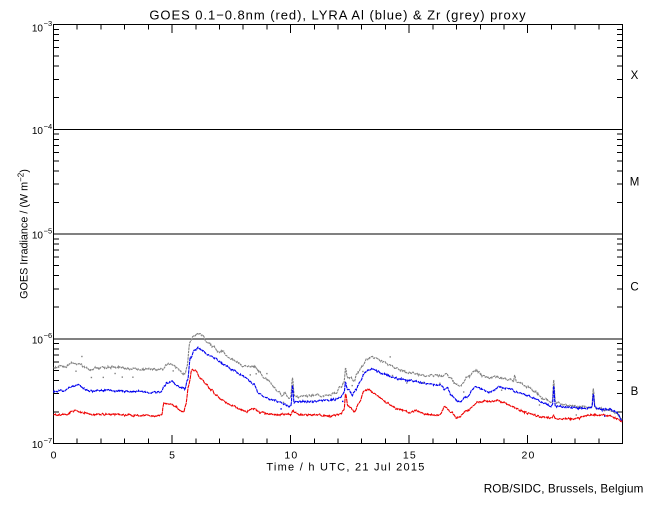  I want to click on svg-text: −4, so click(48, 126).